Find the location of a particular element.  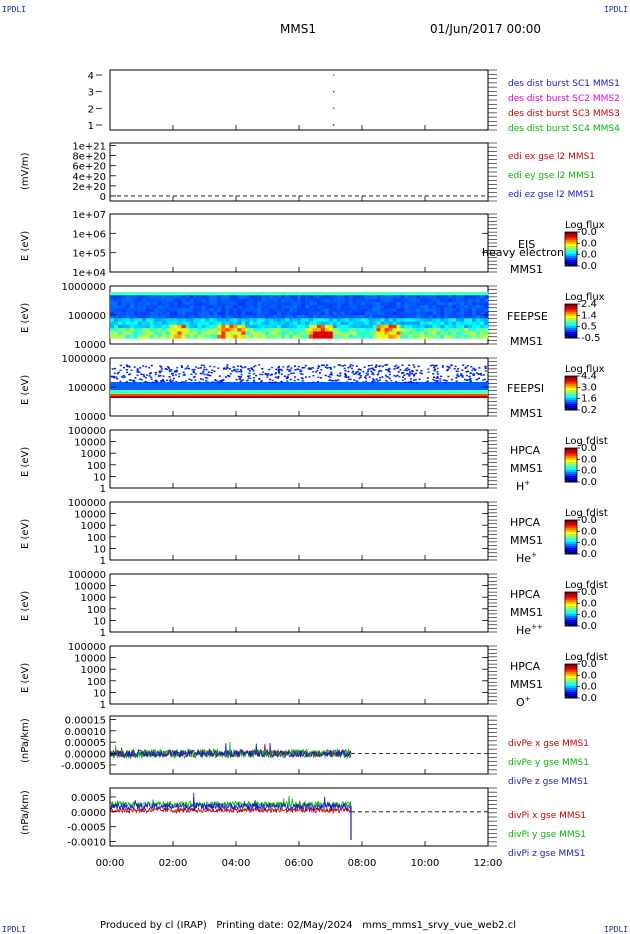

species-label: H+ is located at coordinates (523, 486).